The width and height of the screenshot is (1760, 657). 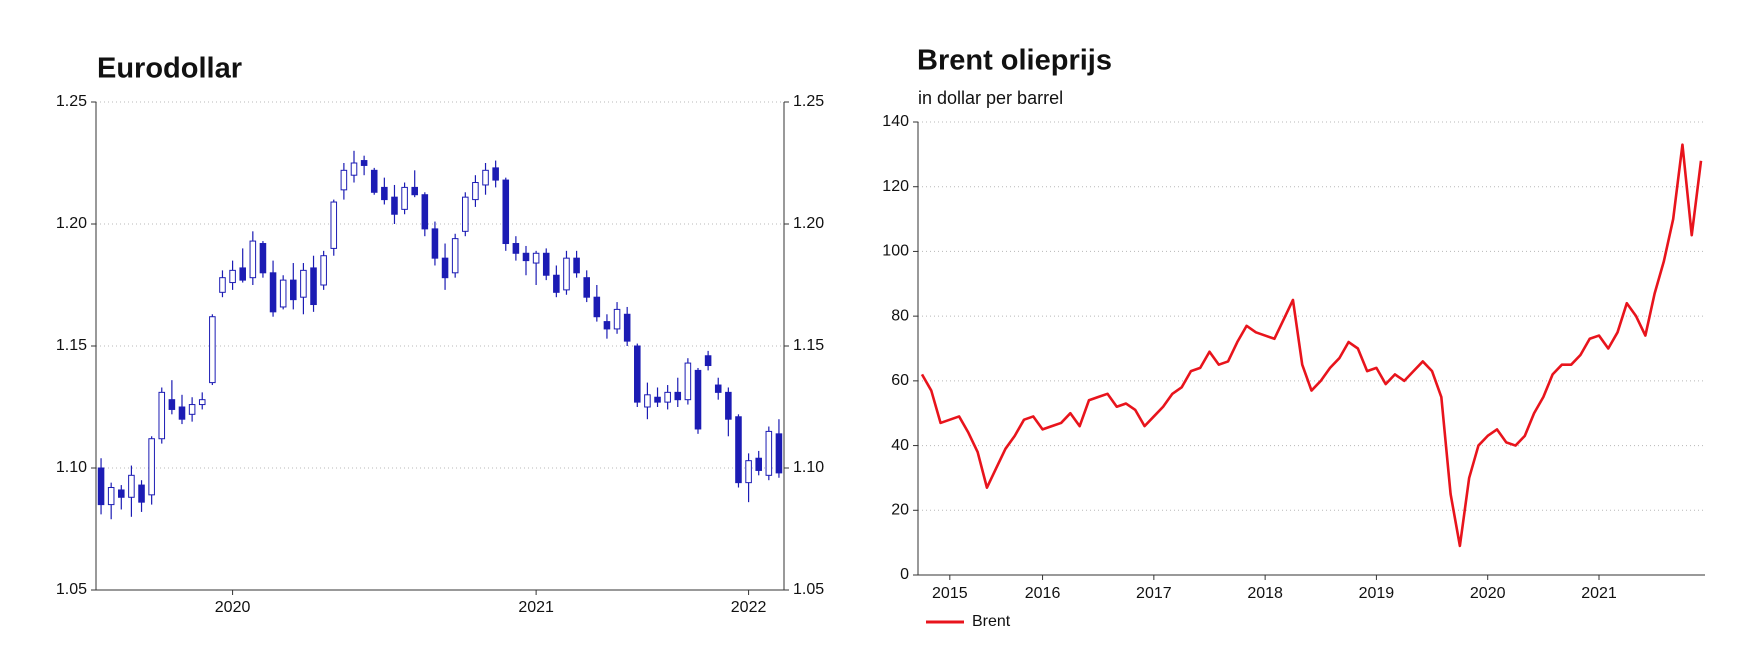 What do you see at coordinates (895, 251) in the screenshot?
I see `y-tick-label: 100` at bounding box center [895, 251].